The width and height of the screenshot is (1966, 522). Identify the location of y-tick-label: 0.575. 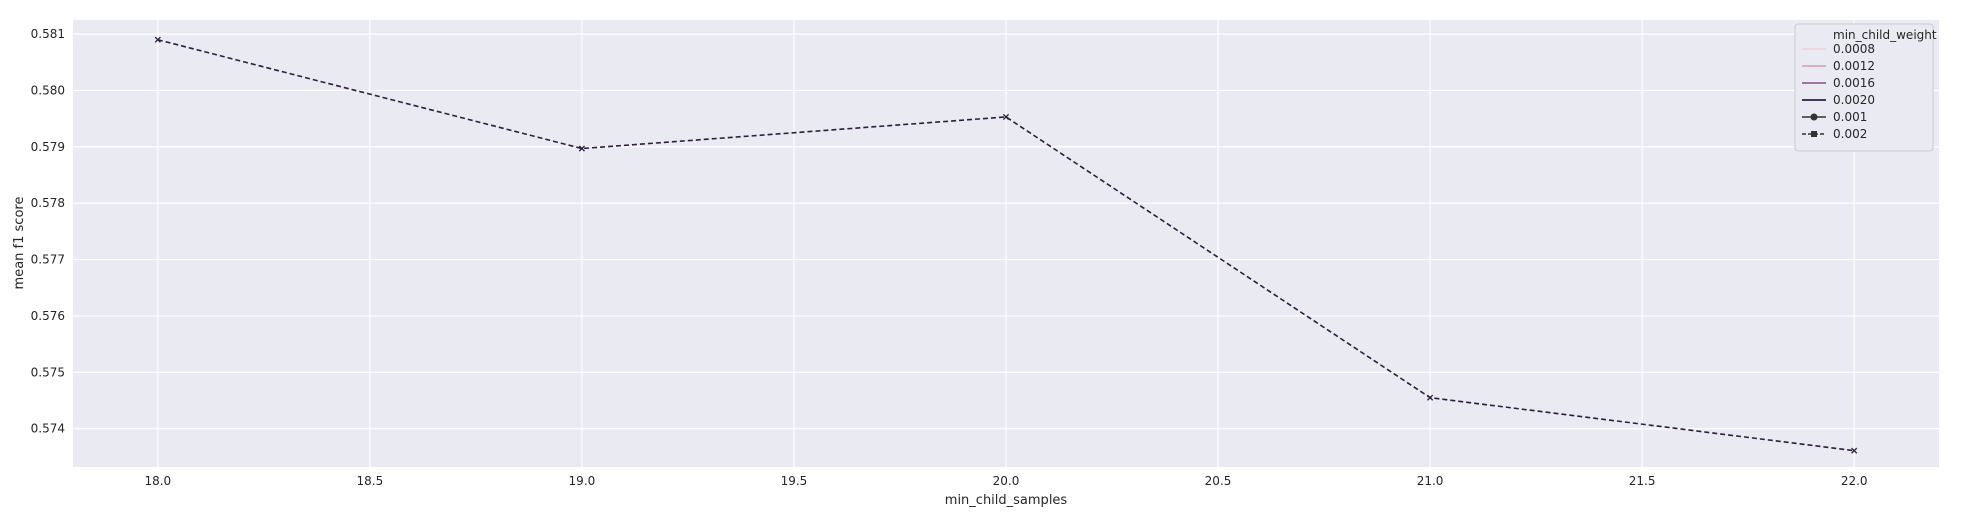
(48, 372).